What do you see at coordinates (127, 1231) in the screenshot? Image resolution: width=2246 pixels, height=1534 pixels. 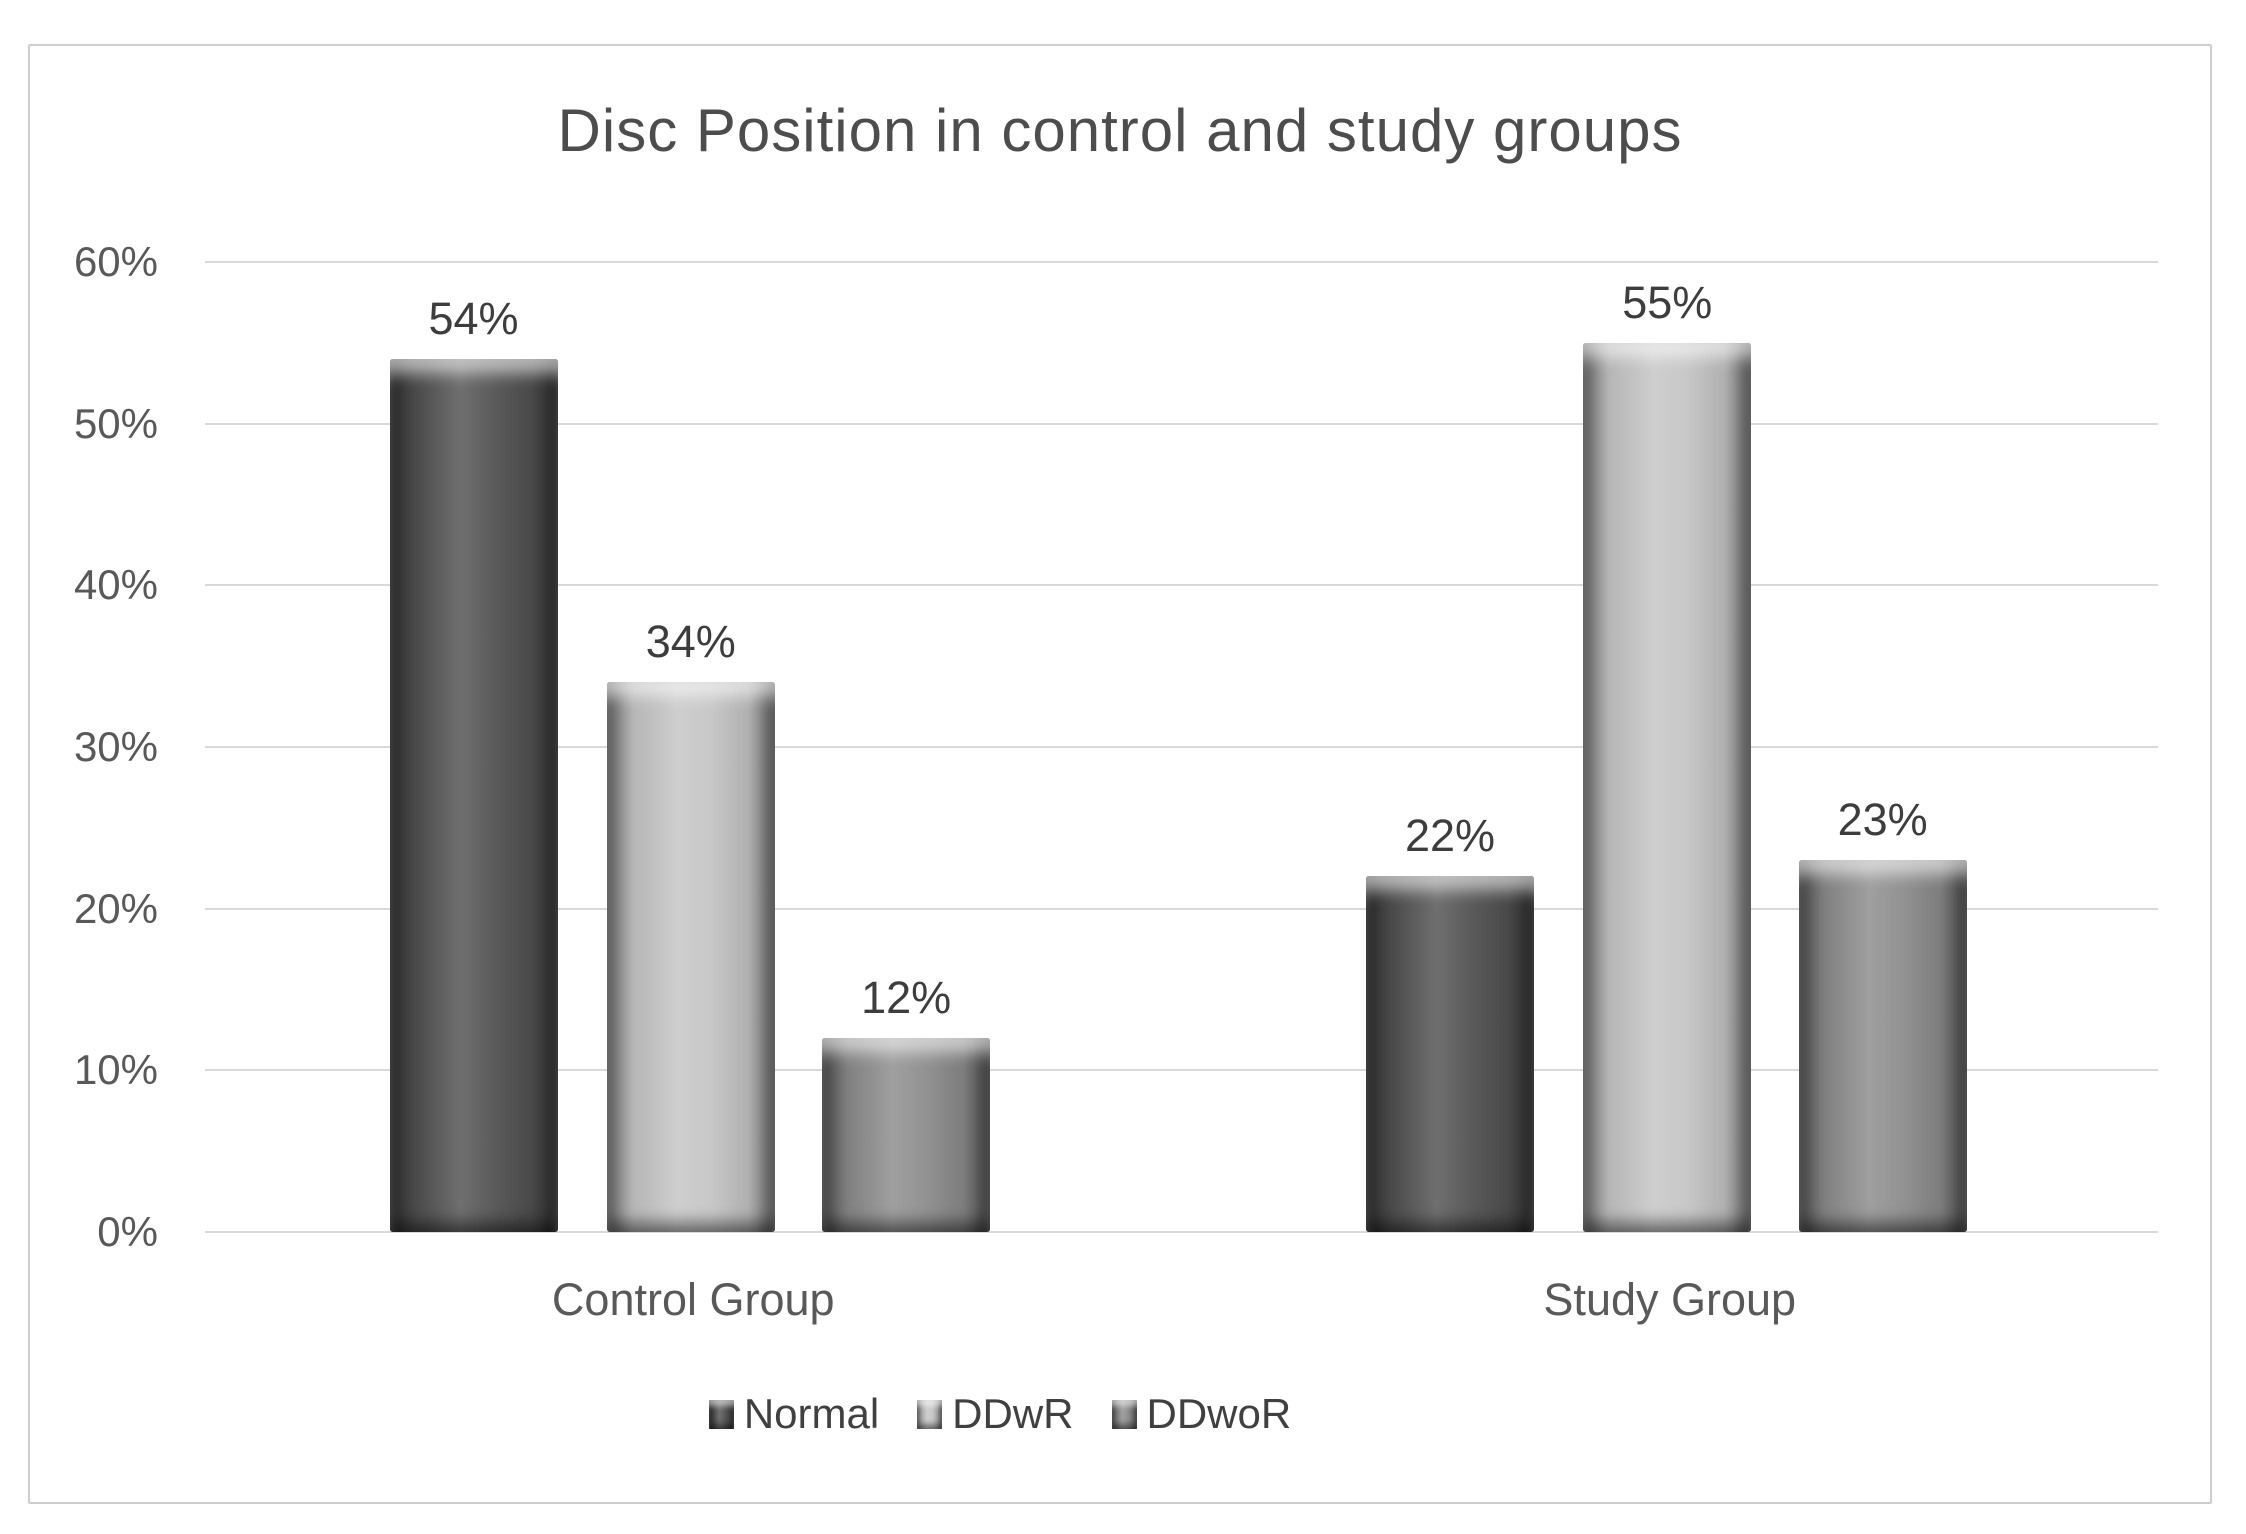 I see `y-axis-tick-label: 0%` at bounding box center [127, 1231].